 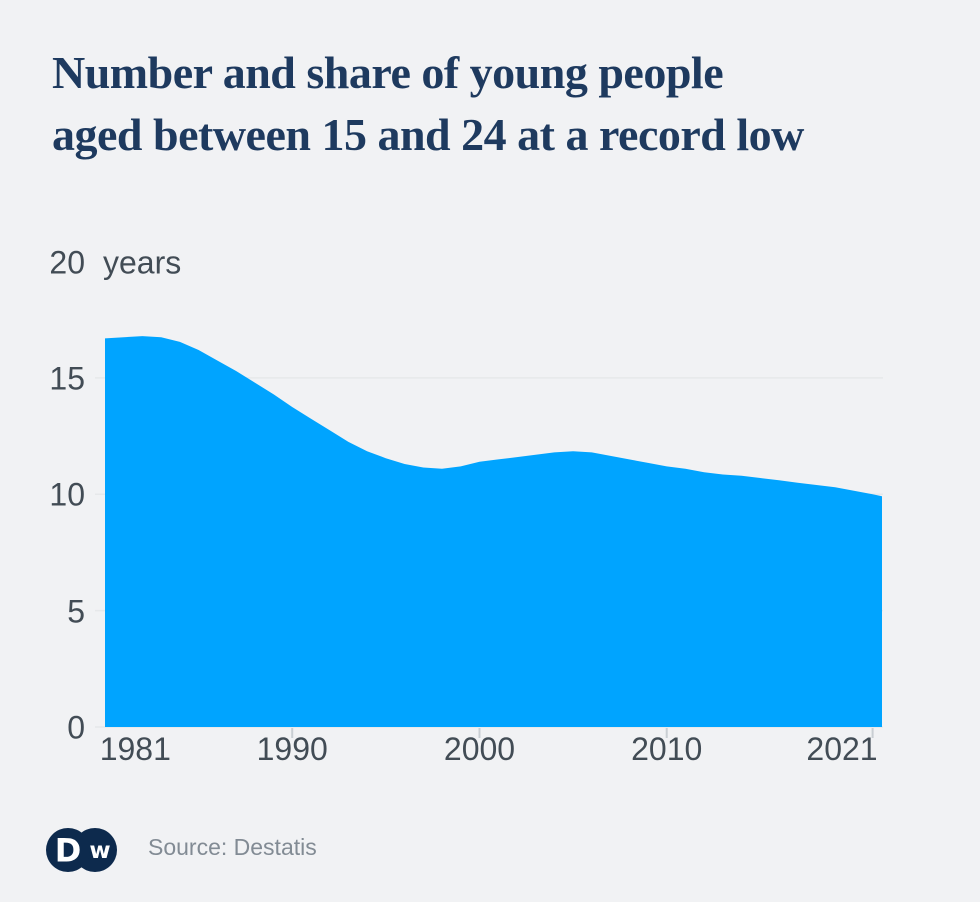 I want to click on y-axis-label: 20, so click(x=67, y=262).